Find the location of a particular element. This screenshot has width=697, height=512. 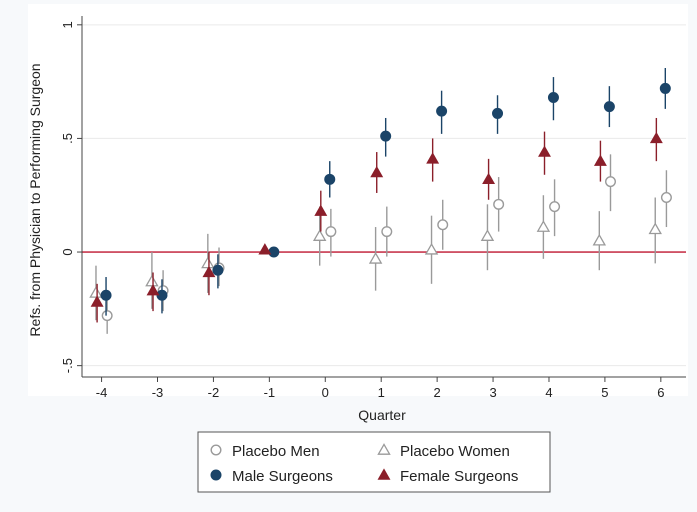

legend-box is located at coordinates (374, 462).